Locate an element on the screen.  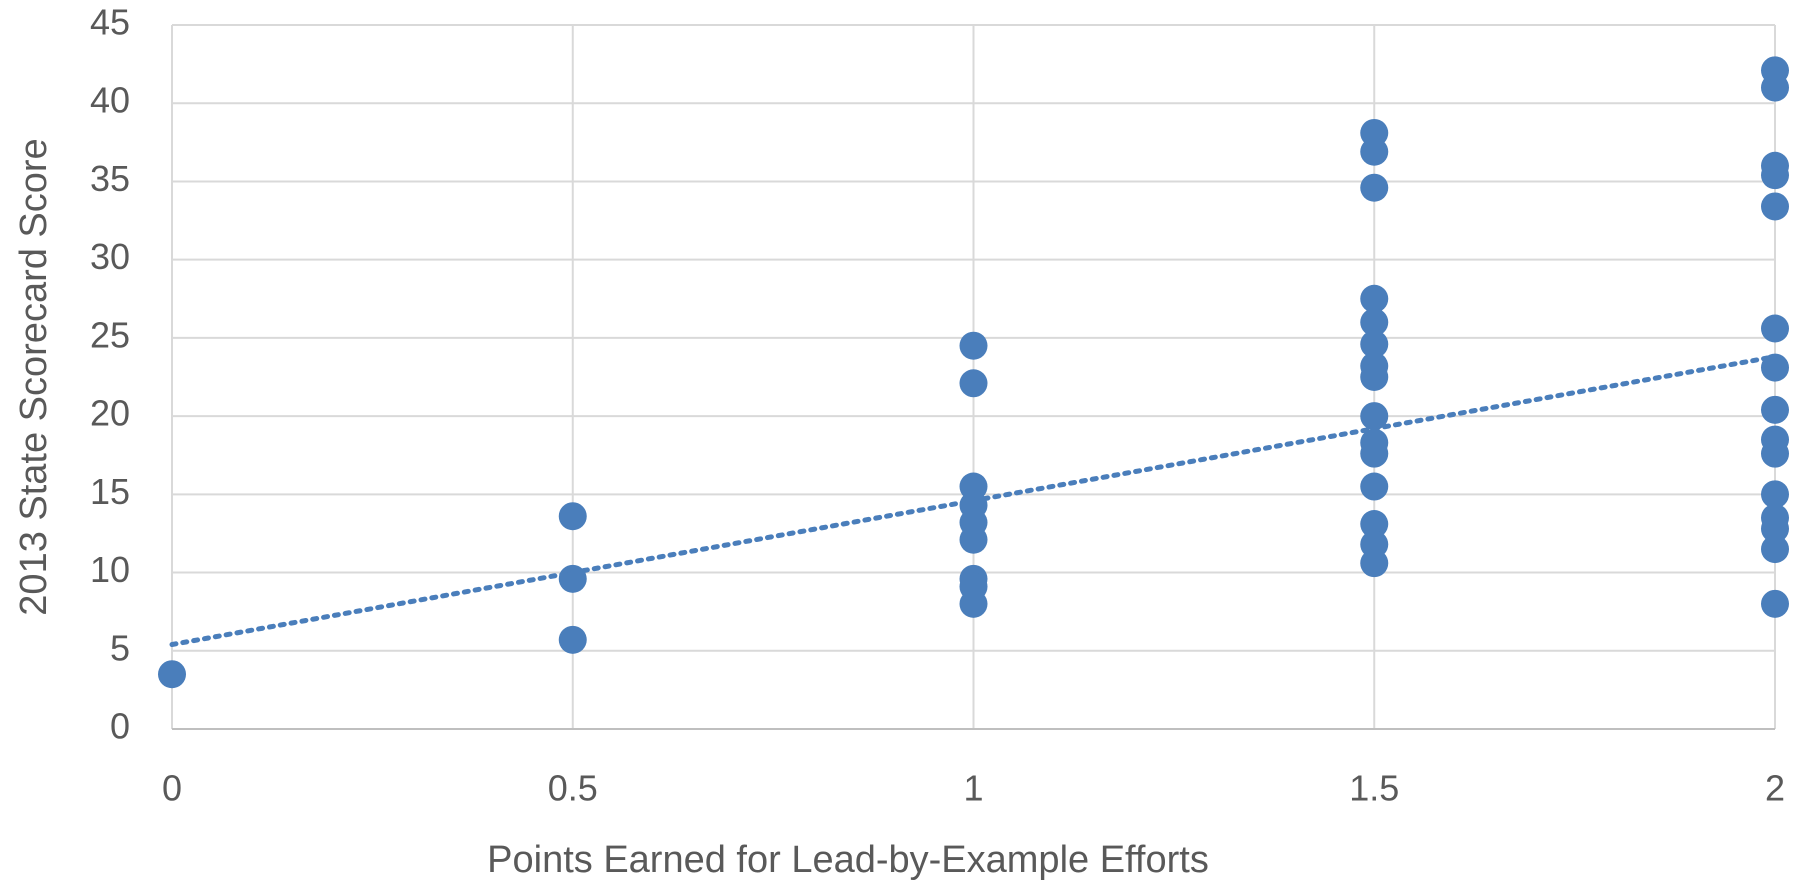
y-tick-label: 15 is located at coordinates (110, 491).